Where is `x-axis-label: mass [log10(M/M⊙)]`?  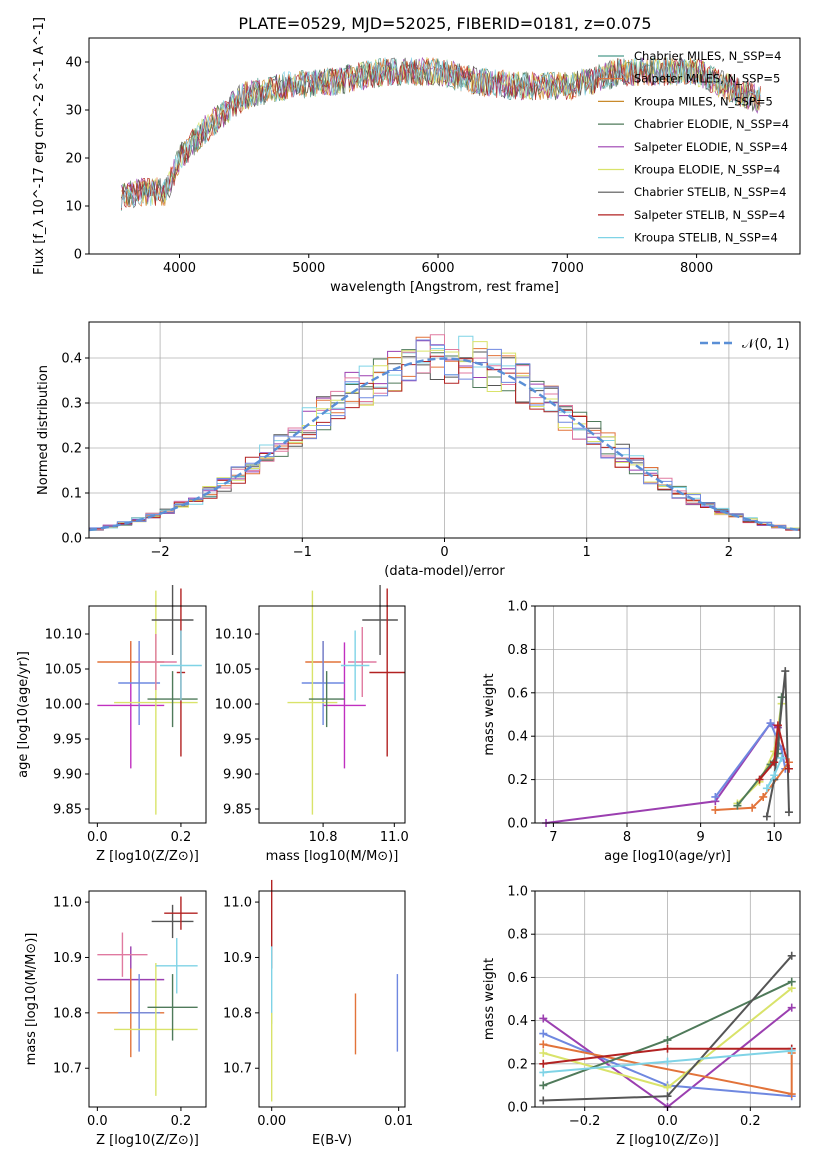
x-axis-label: mass [log10(M/M⊙)] is located at coordinates (332, 856).